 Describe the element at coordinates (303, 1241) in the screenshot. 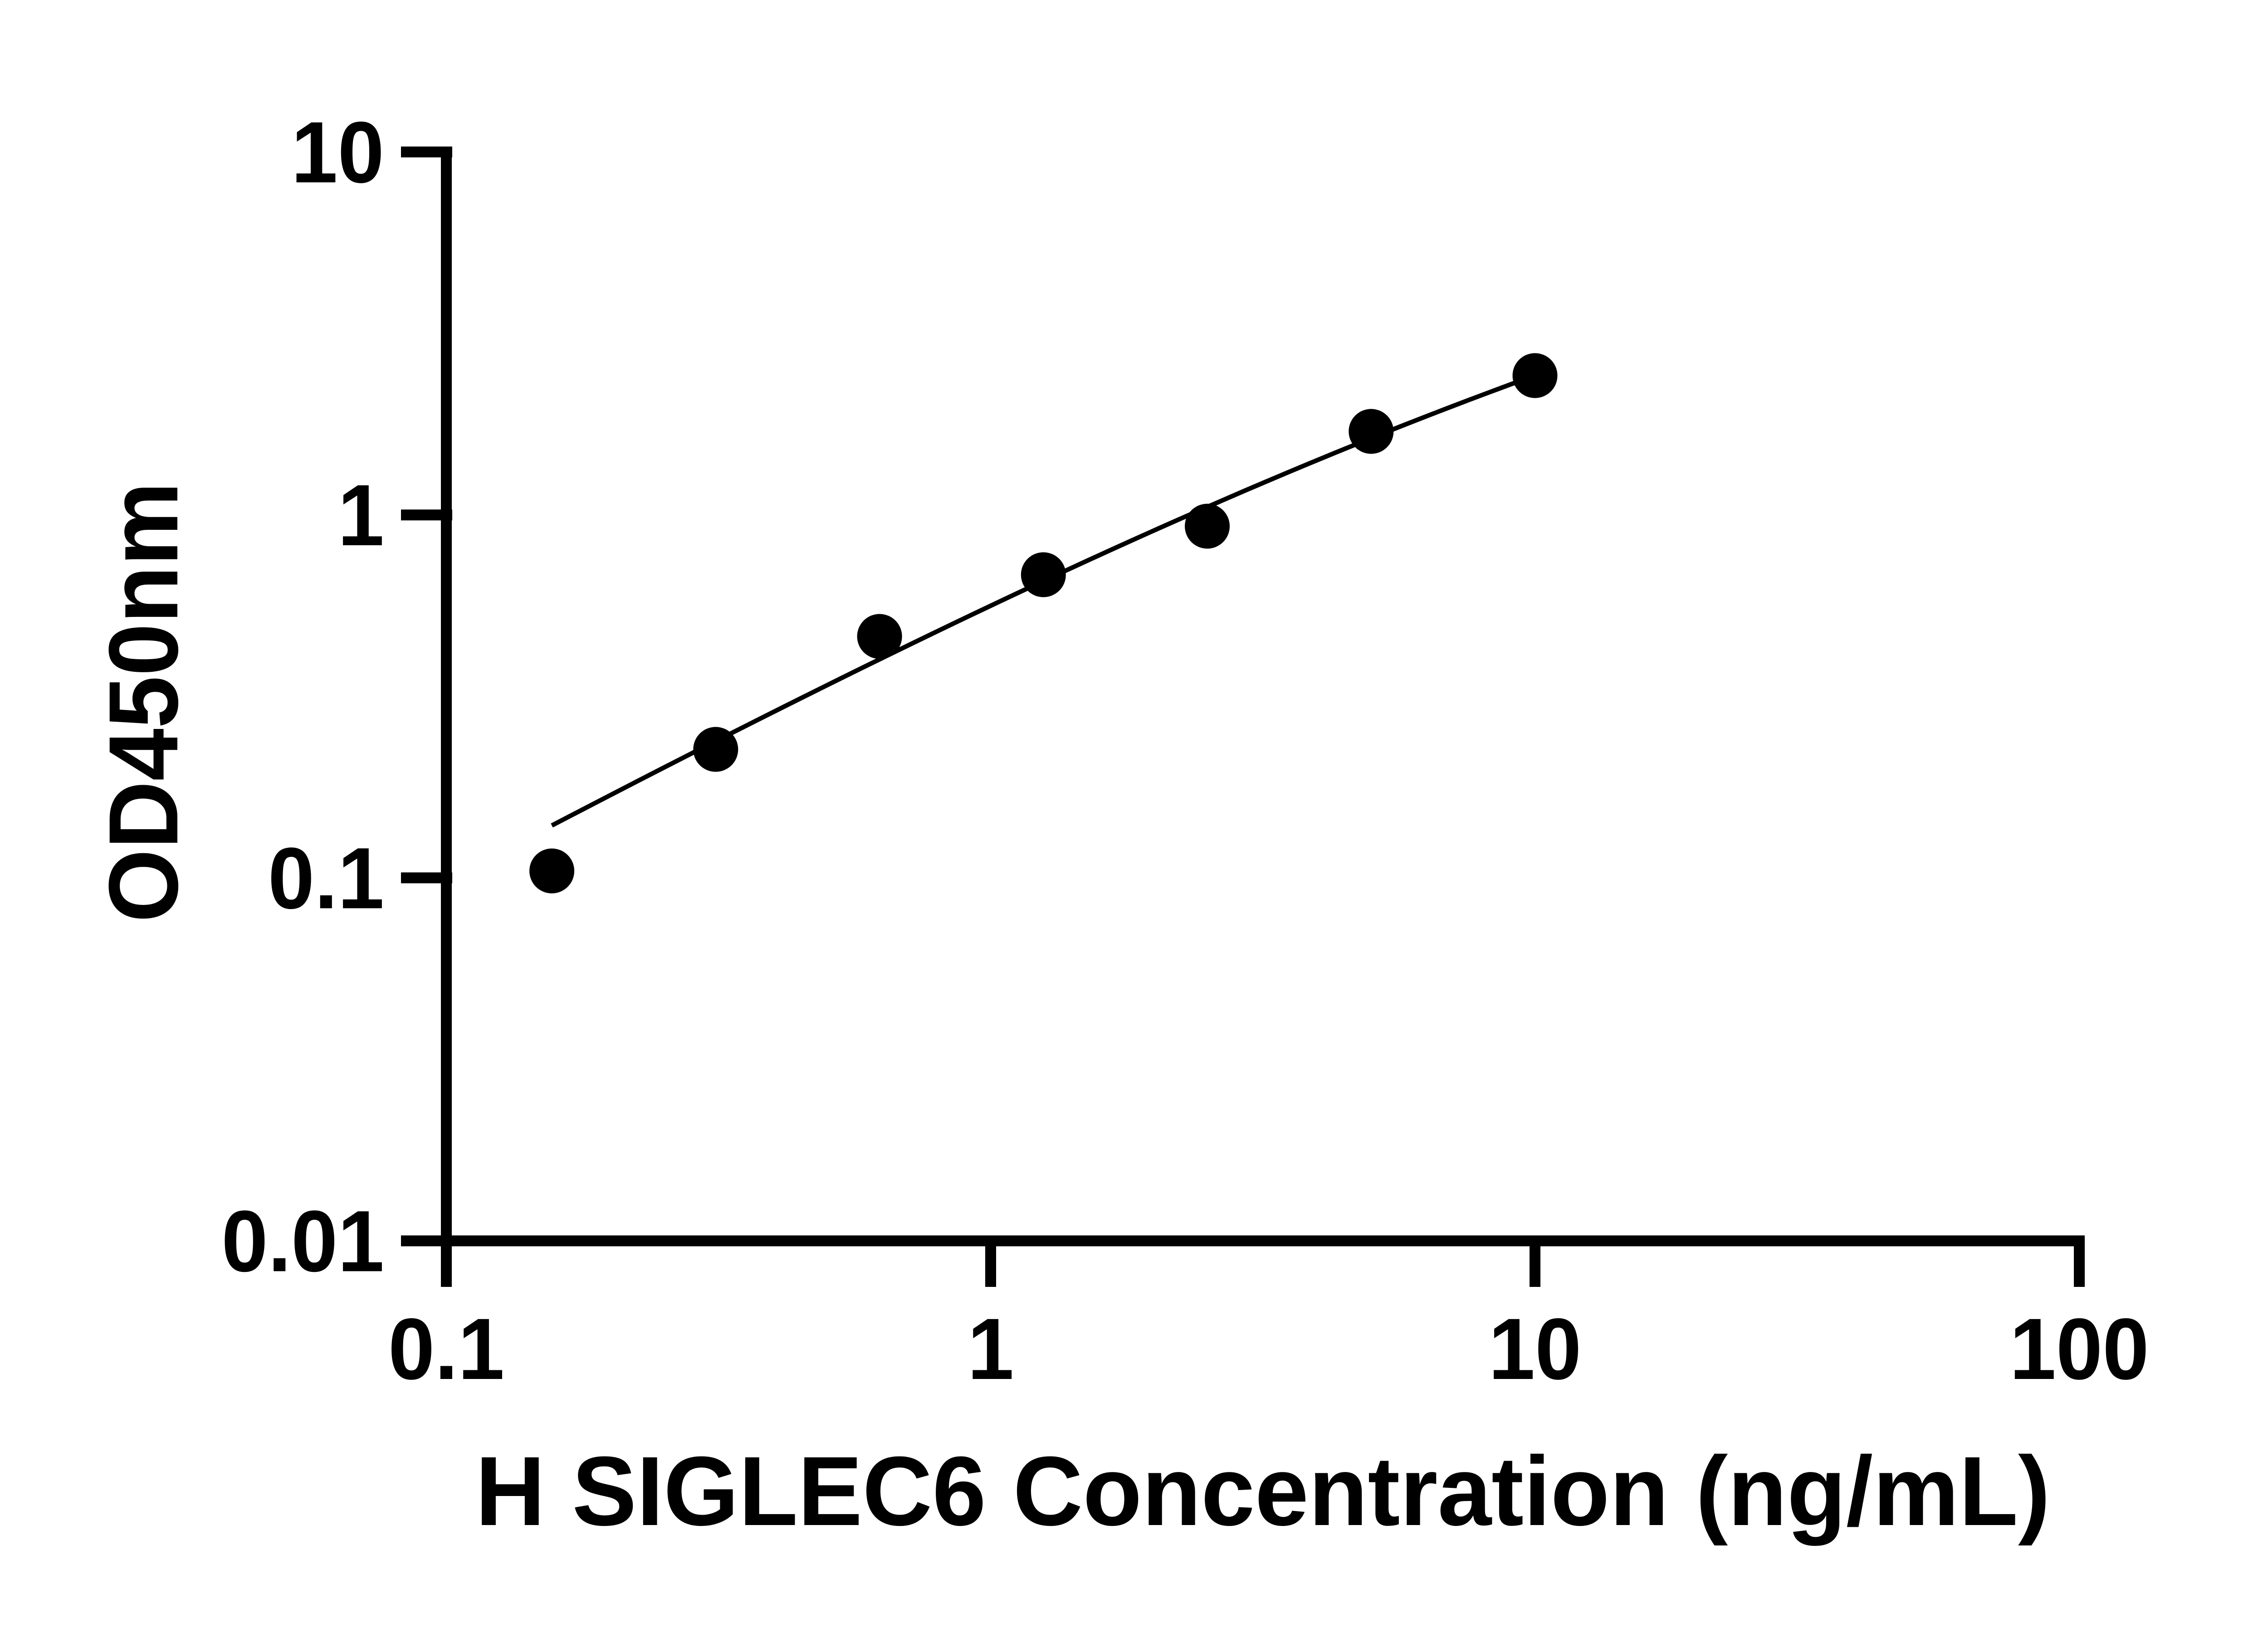

I see `svg-text: 0.01` at that location.